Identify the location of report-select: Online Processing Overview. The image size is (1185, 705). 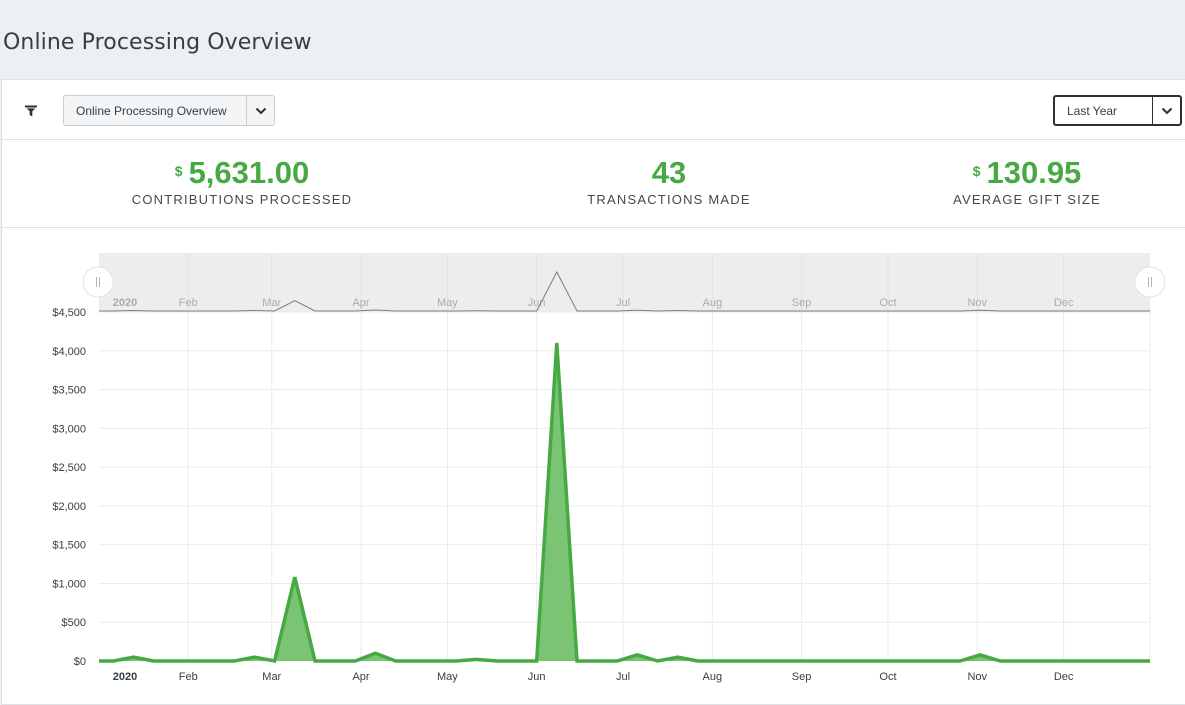
(169, 110).